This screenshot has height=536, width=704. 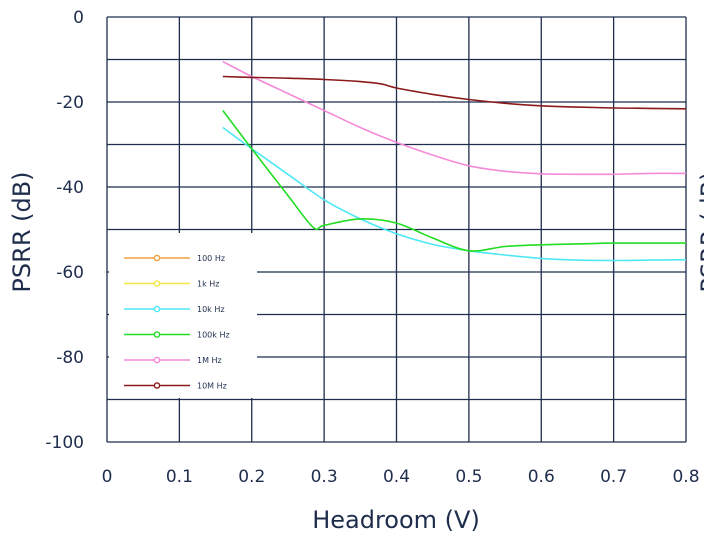 What do you see at coordinates (211, 258) in the screenshot?
I see `legend-label: 100 Hz` at bounding box center [211, 258].